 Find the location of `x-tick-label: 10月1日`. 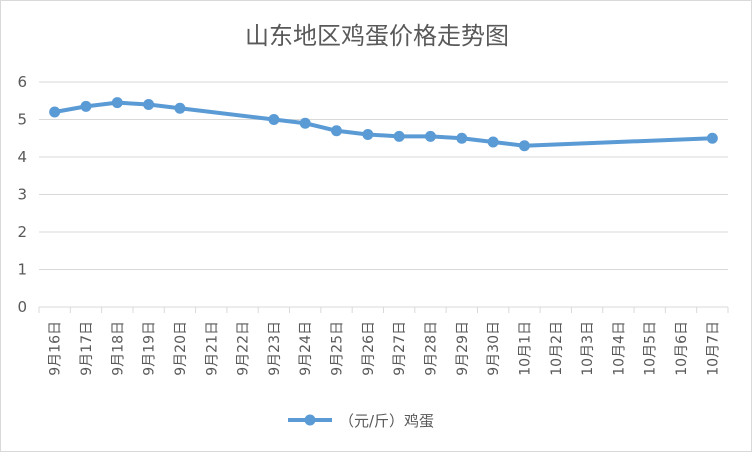

x-tick-label: 10月1日 is located at coordinates (525, 348).